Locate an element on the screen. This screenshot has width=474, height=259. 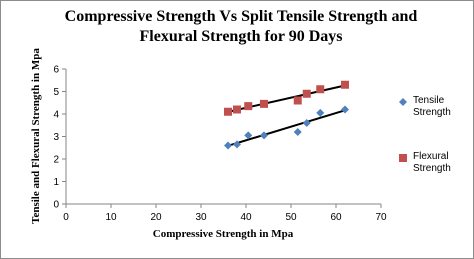
y-axis-title: Tensile and Flexural Strength in Mpa is located at coordinates (36, 136).